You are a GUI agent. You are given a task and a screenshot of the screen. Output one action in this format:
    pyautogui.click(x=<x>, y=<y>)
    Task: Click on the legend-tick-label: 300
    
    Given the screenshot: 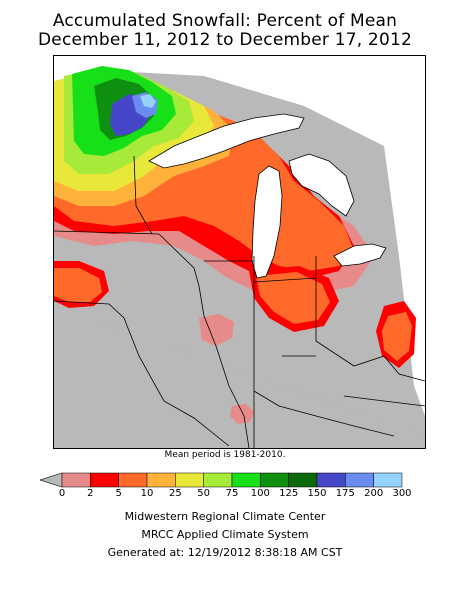 What is the action you would take?
    pyautogui.click(x=402, y=493)
    